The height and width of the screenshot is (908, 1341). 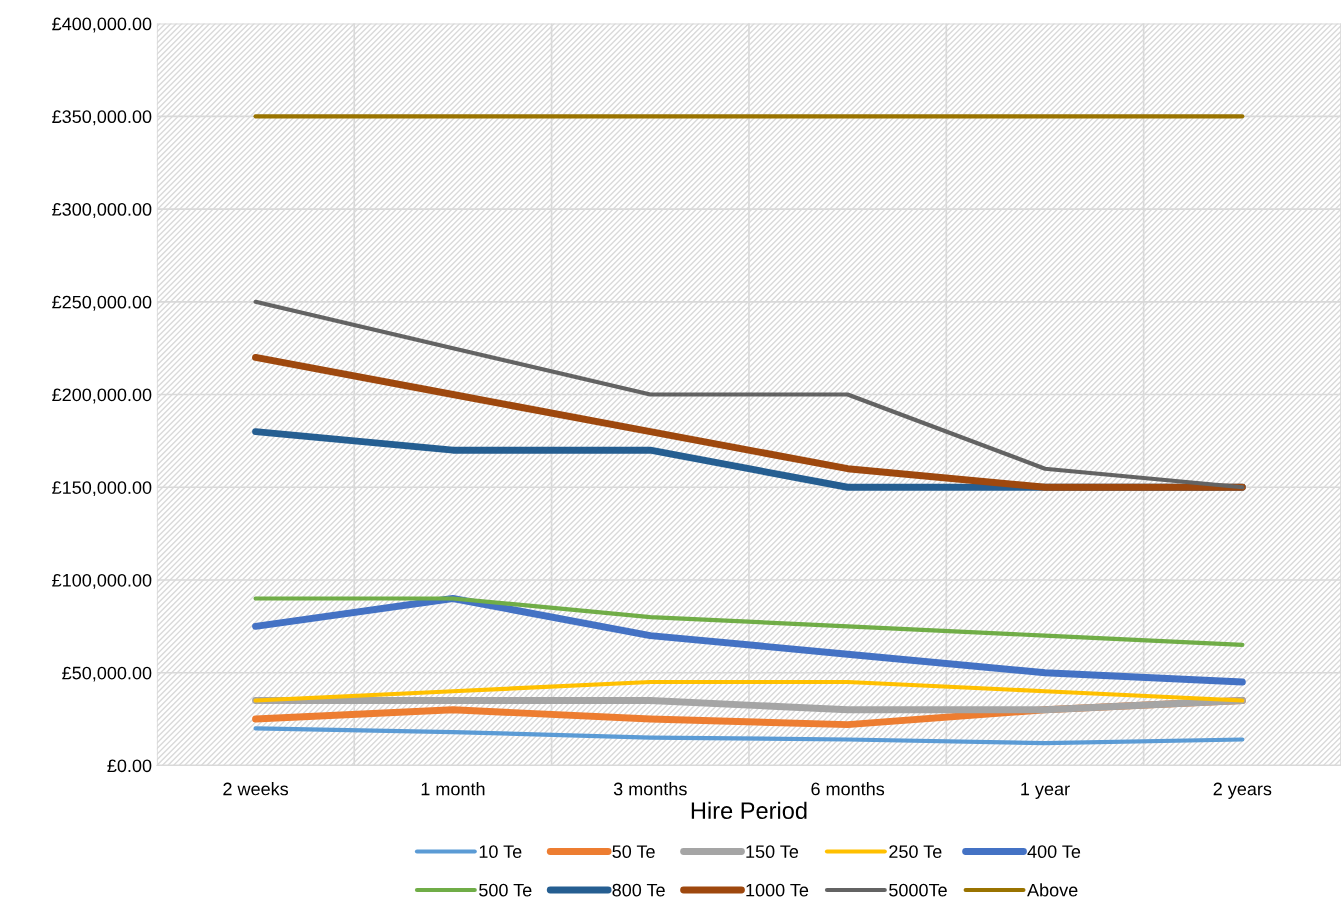 What do you see at coordinates (848, 789) in the screenshot?
I see `x-tick-label: 6 months` at bounding box center [848, 789].